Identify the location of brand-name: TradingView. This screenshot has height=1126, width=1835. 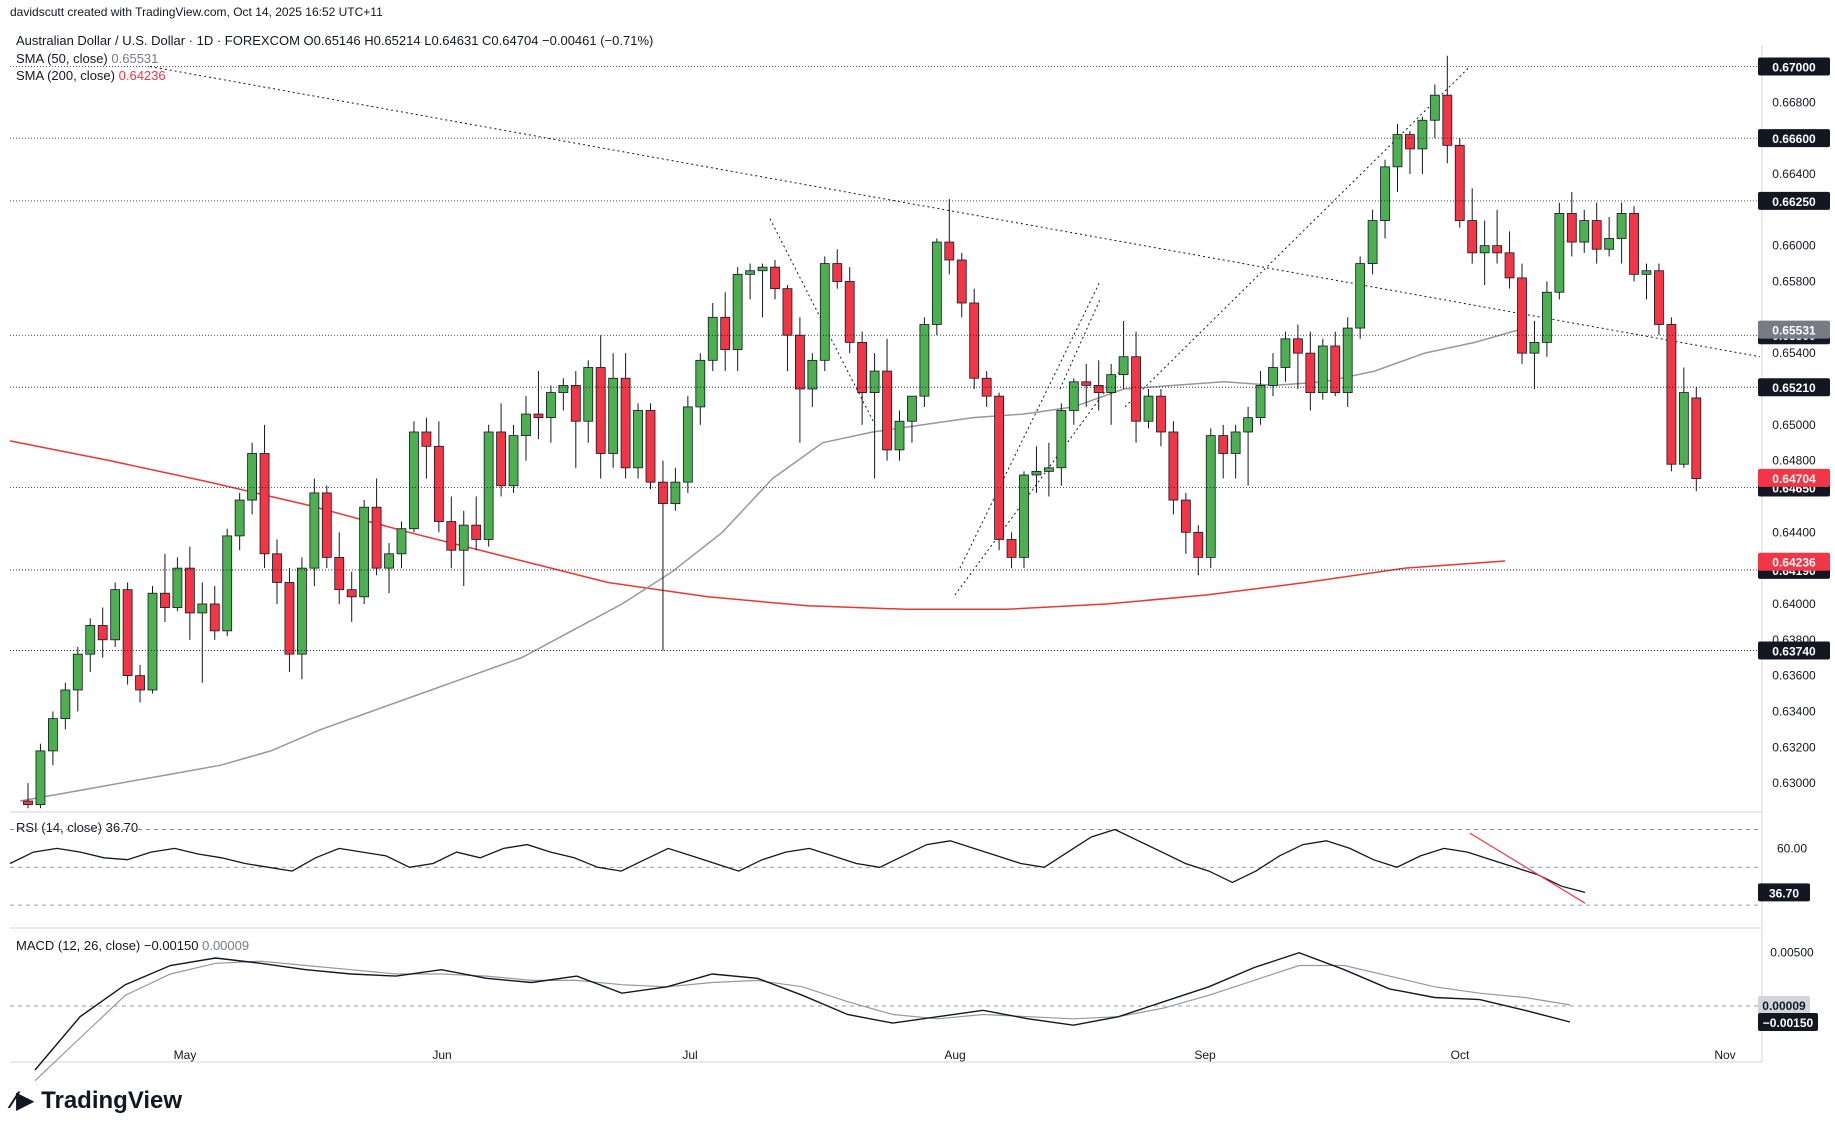
(112, 1100).